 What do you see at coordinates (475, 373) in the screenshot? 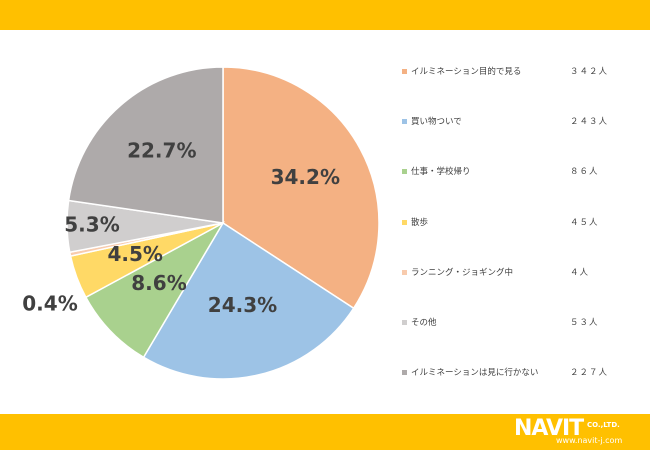
I see `legend-label: イルミネーションは見に行かない` at bounding box center [475, 373].